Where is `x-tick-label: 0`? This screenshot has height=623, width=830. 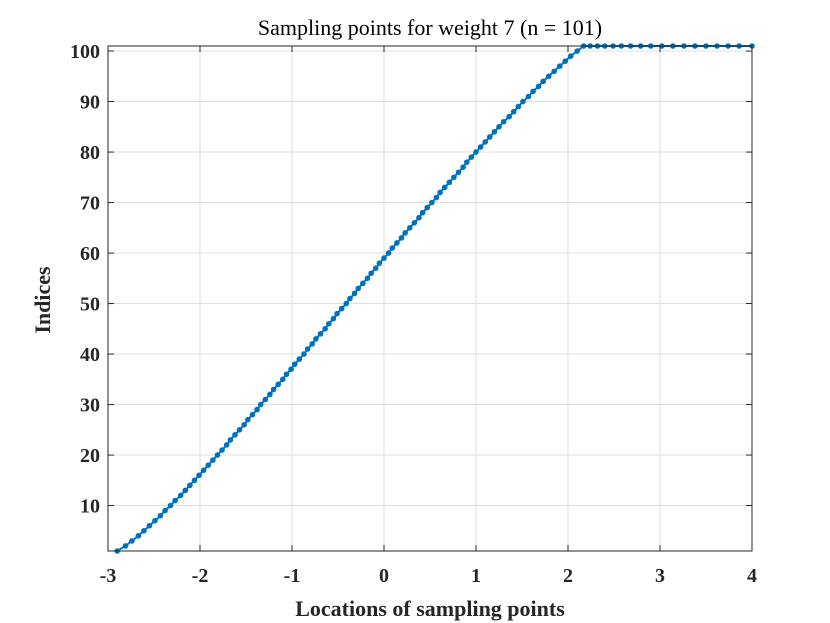 x-tick-label: 0 is located at coordinates (384, 576).